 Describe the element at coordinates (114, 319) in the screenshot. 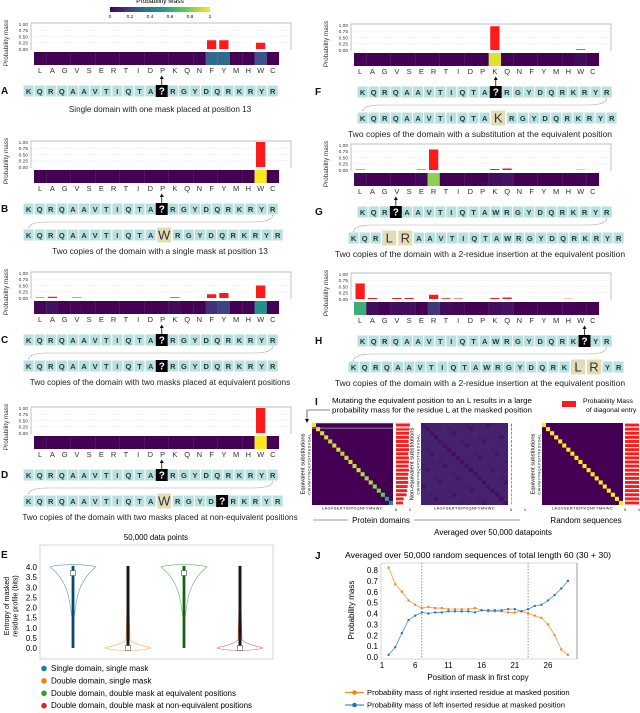

I see `residue-label: R` at that location.